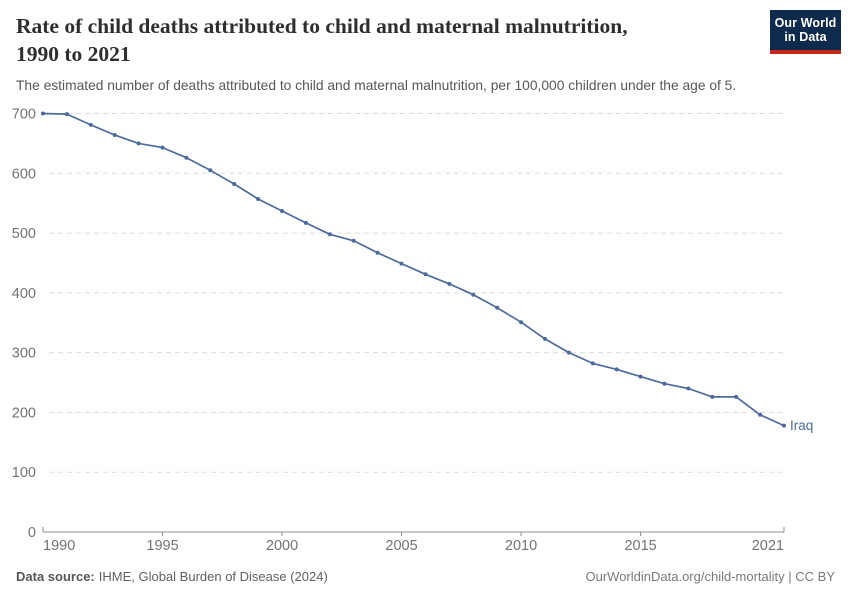 The height and width of the screenshot is (600, 850). I want to click on y-axis-label-600: 600, so click(24, 174).